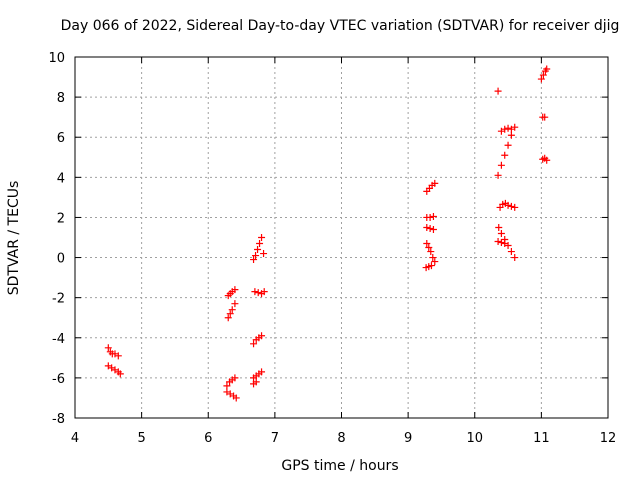  What do you see at coordinates (141, 438) in the screenshot?
I see `x-tick-label: 5` at bounding box center [141, 438].